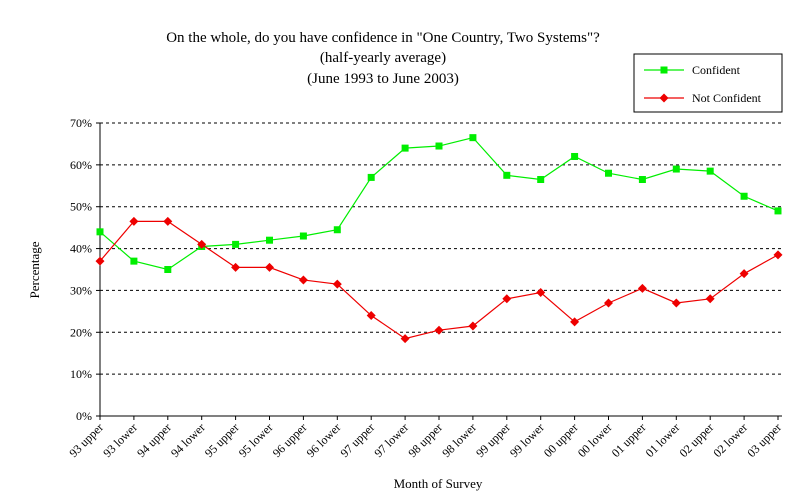 The image size is (800, 500). Describe the element at coordinates (86, 440) in the screenshot. I see `x-tick-label: 93 upper` at that location.